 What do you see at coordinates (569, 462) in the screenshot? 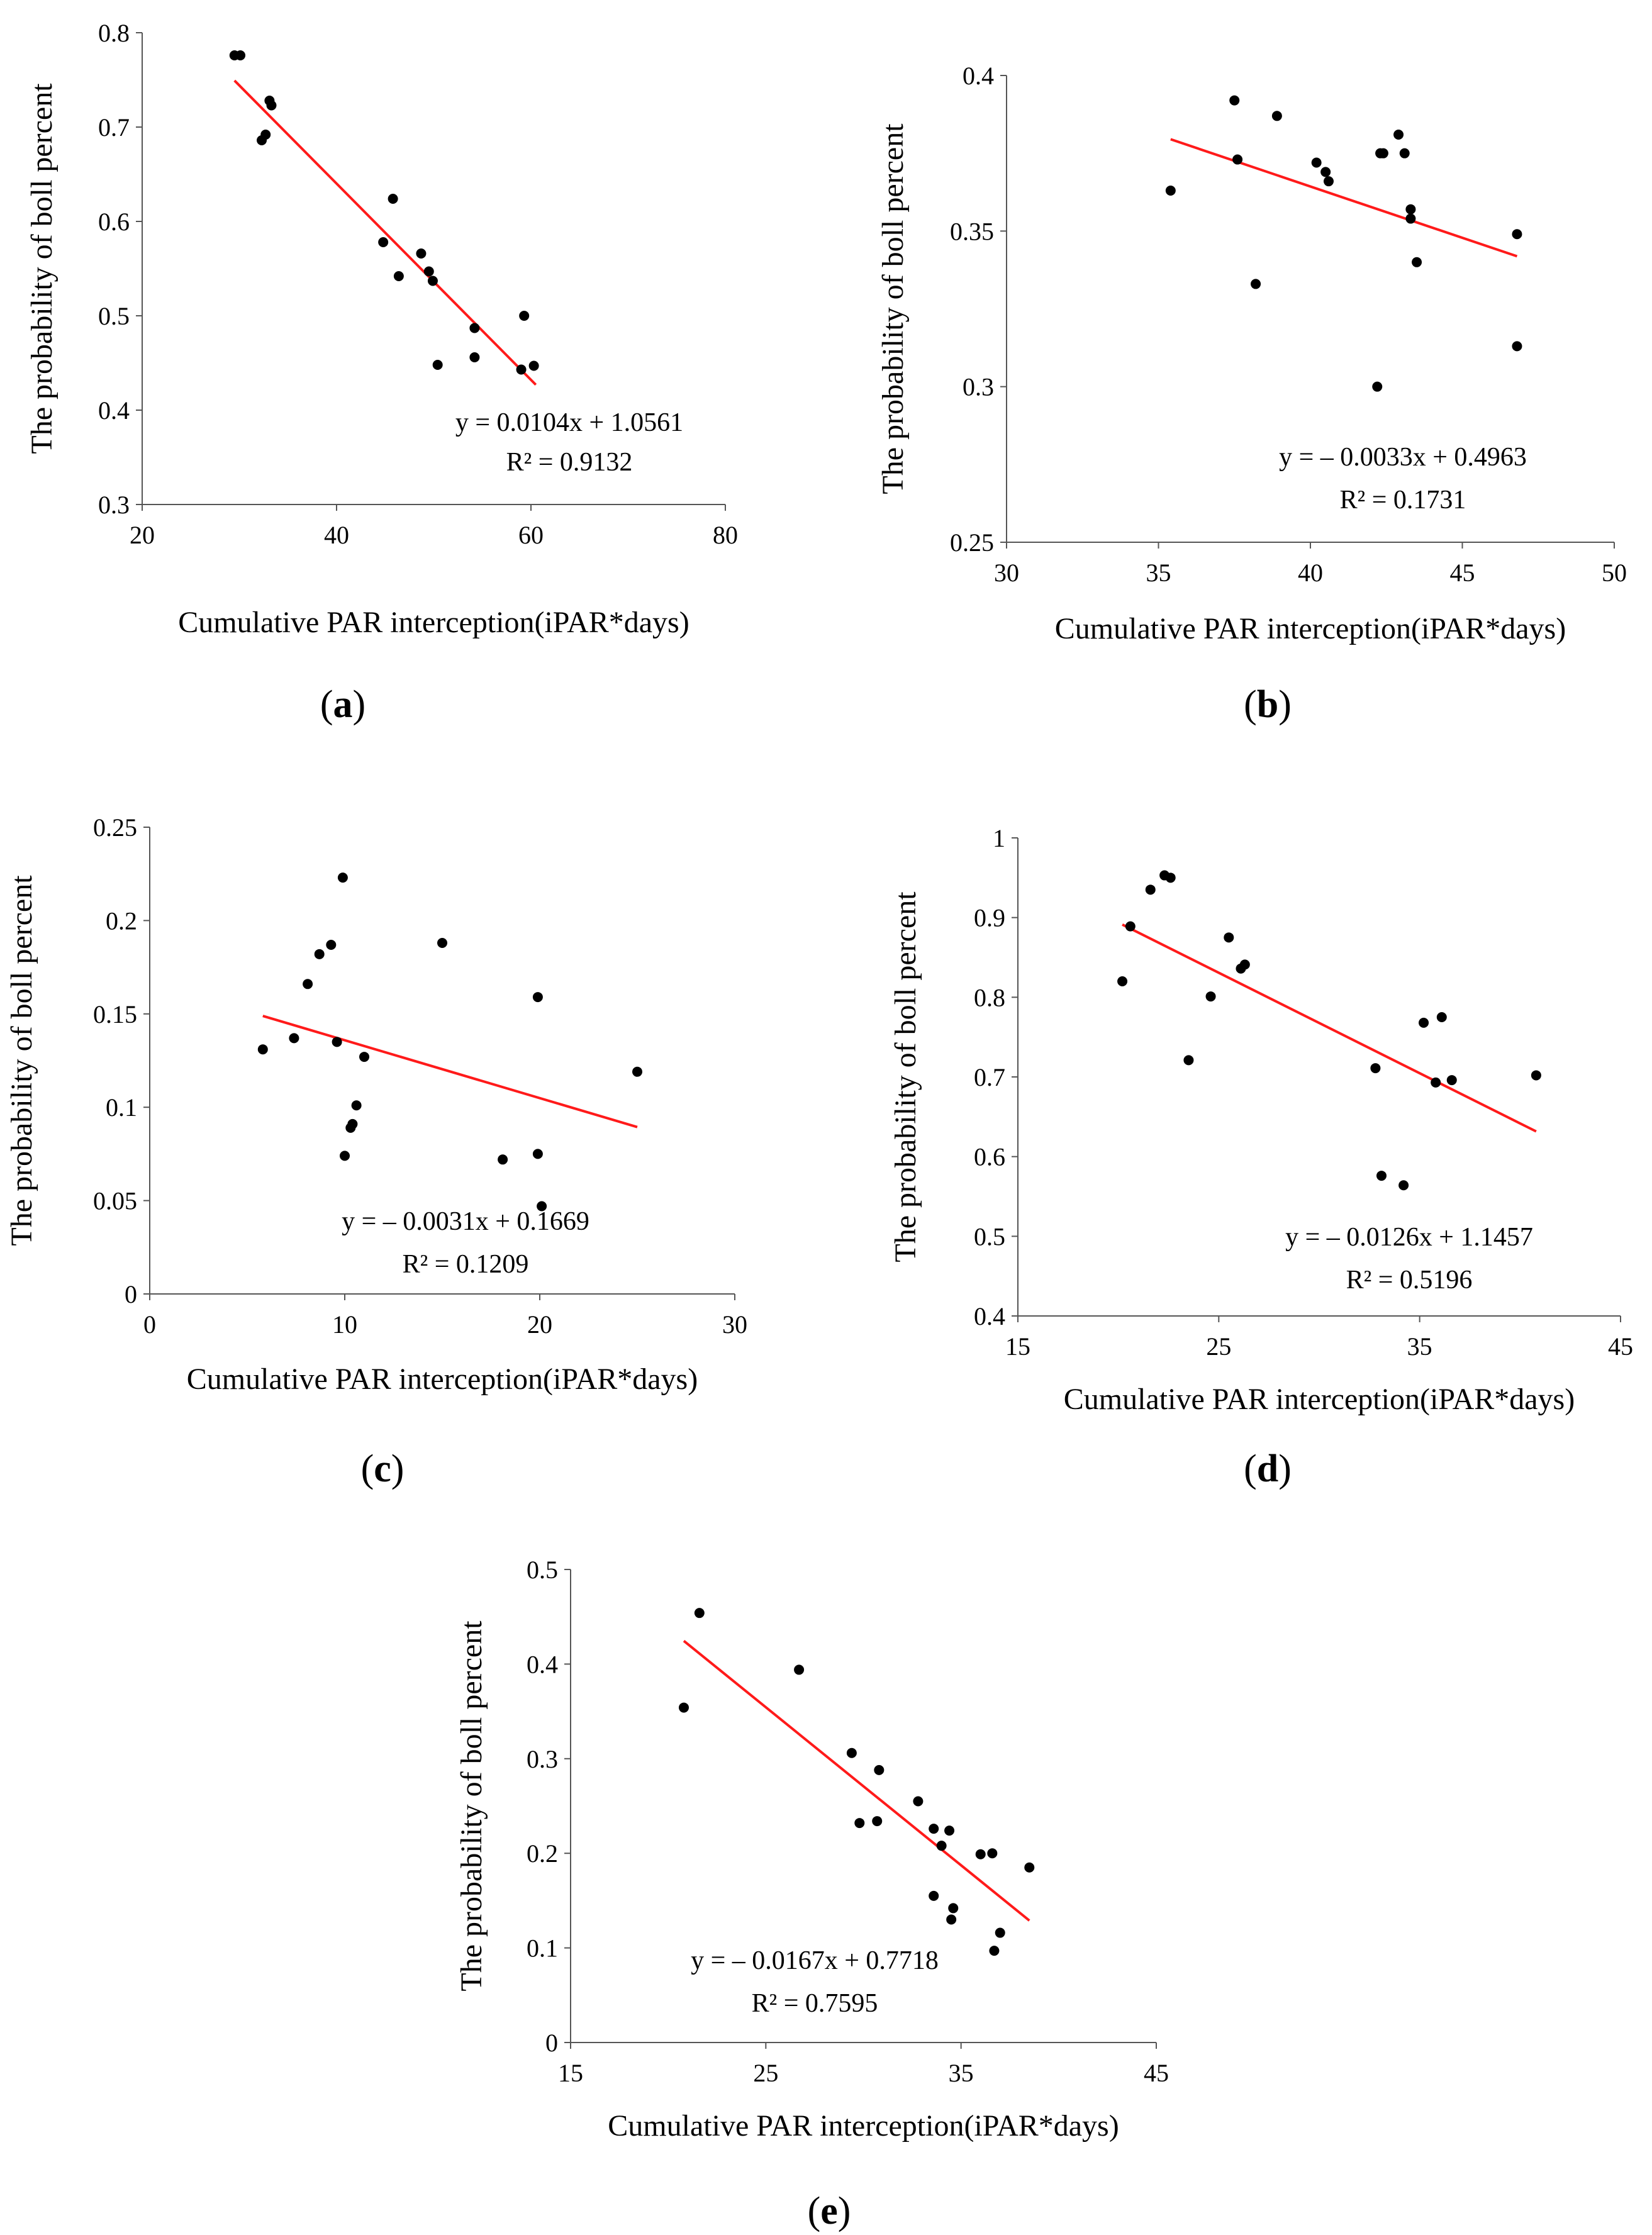
I see `r-squared-a: R² = 0.9132` at bounding box center [569, 462].